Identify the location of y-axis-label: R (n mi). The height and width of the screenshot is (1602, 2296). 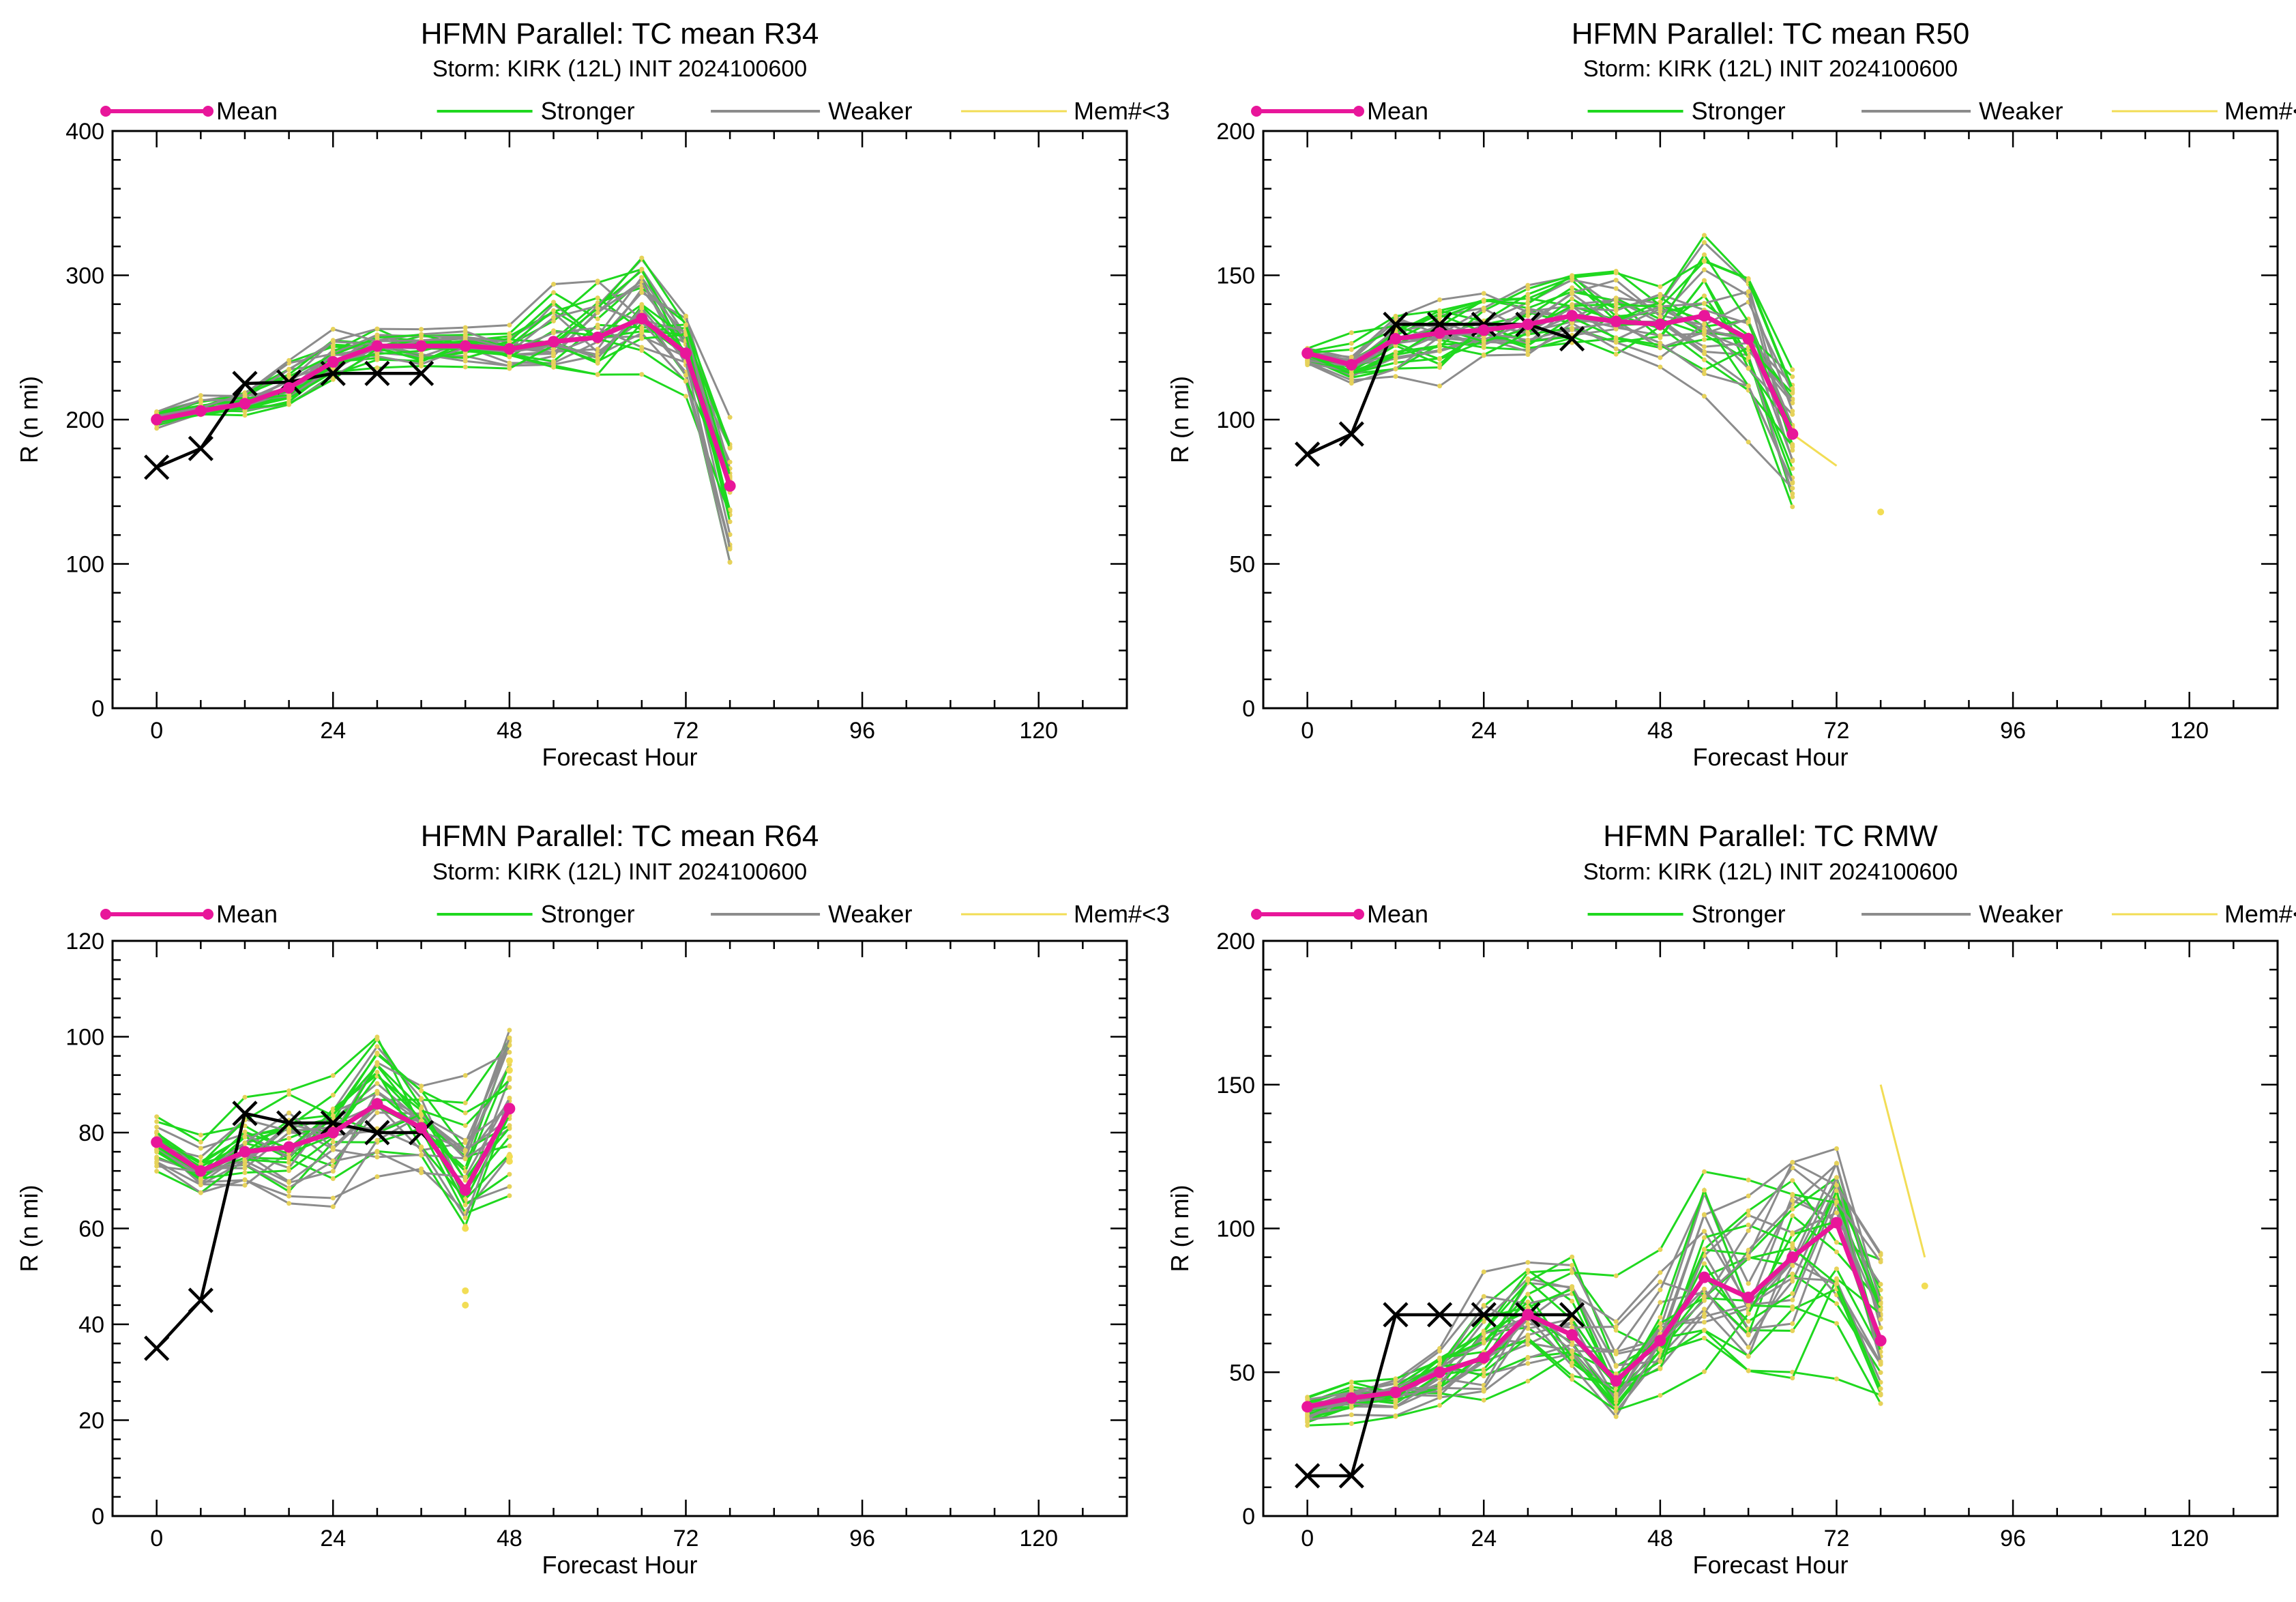
(1180, 419).